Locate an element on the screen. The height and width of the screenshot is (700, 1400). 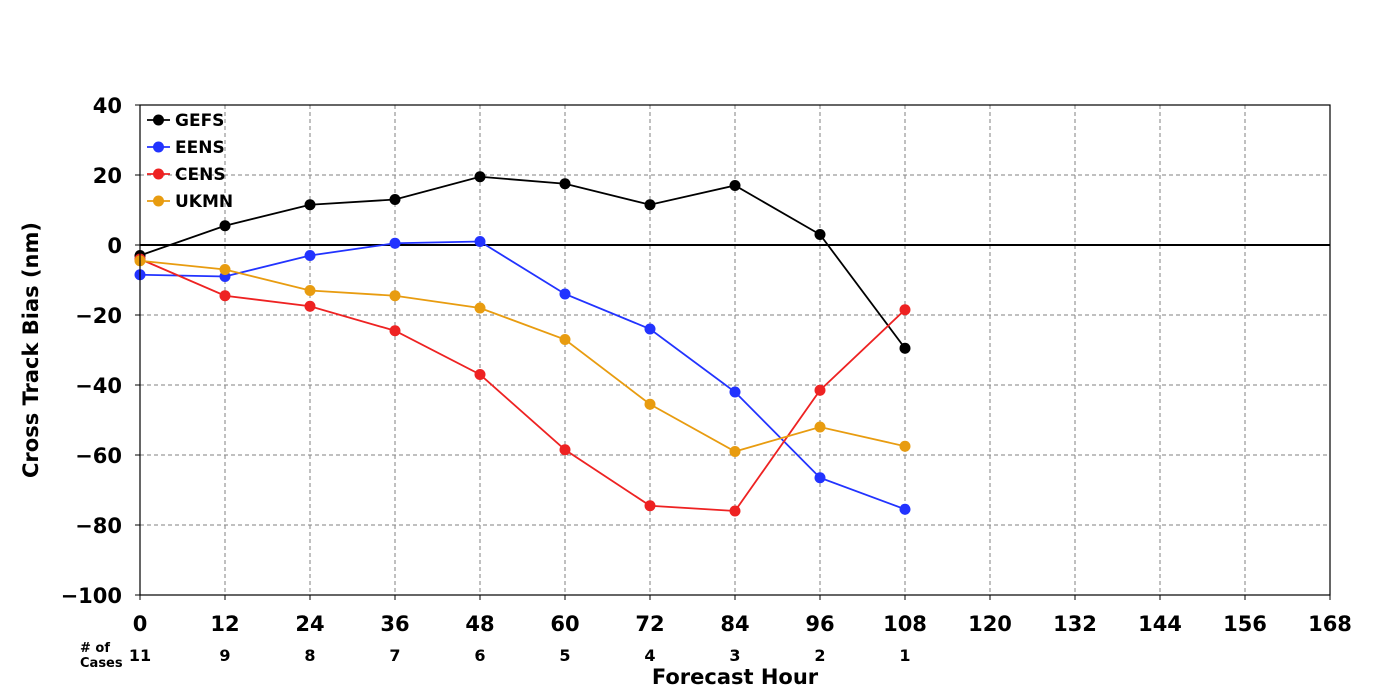
series-line is located at coordinates (522, 262).